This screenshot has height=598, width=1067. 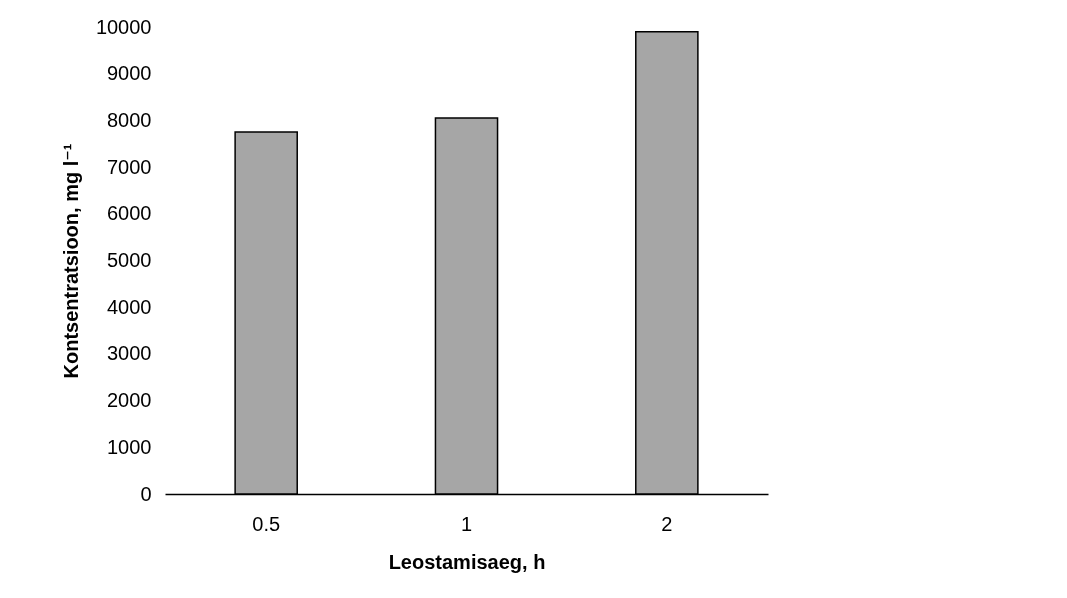 What do you see at coordinates (129, 306) in the screenshot?
I see `y-tick-label: 4000` at bounding box center [129, 306].